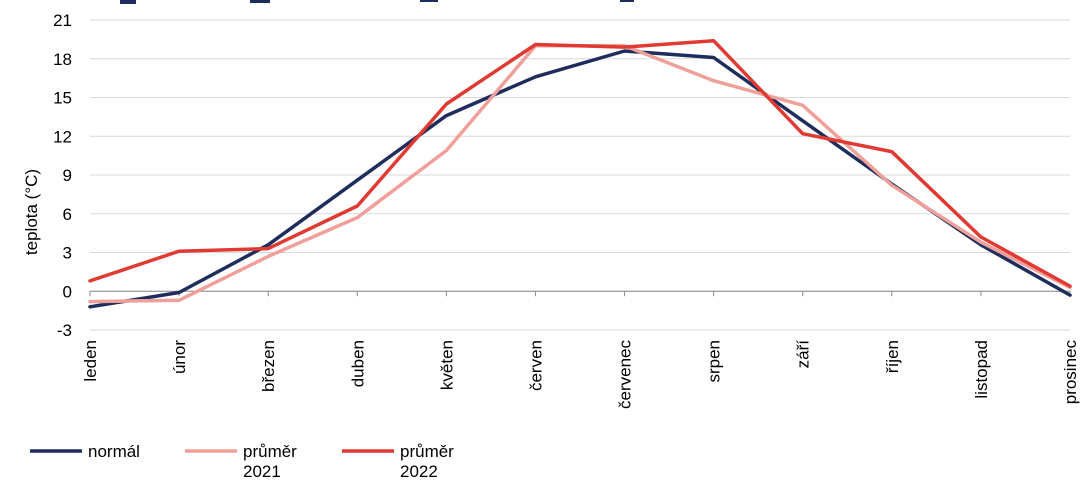  I want to click on y-tick-label: 9, so click(67, 175).